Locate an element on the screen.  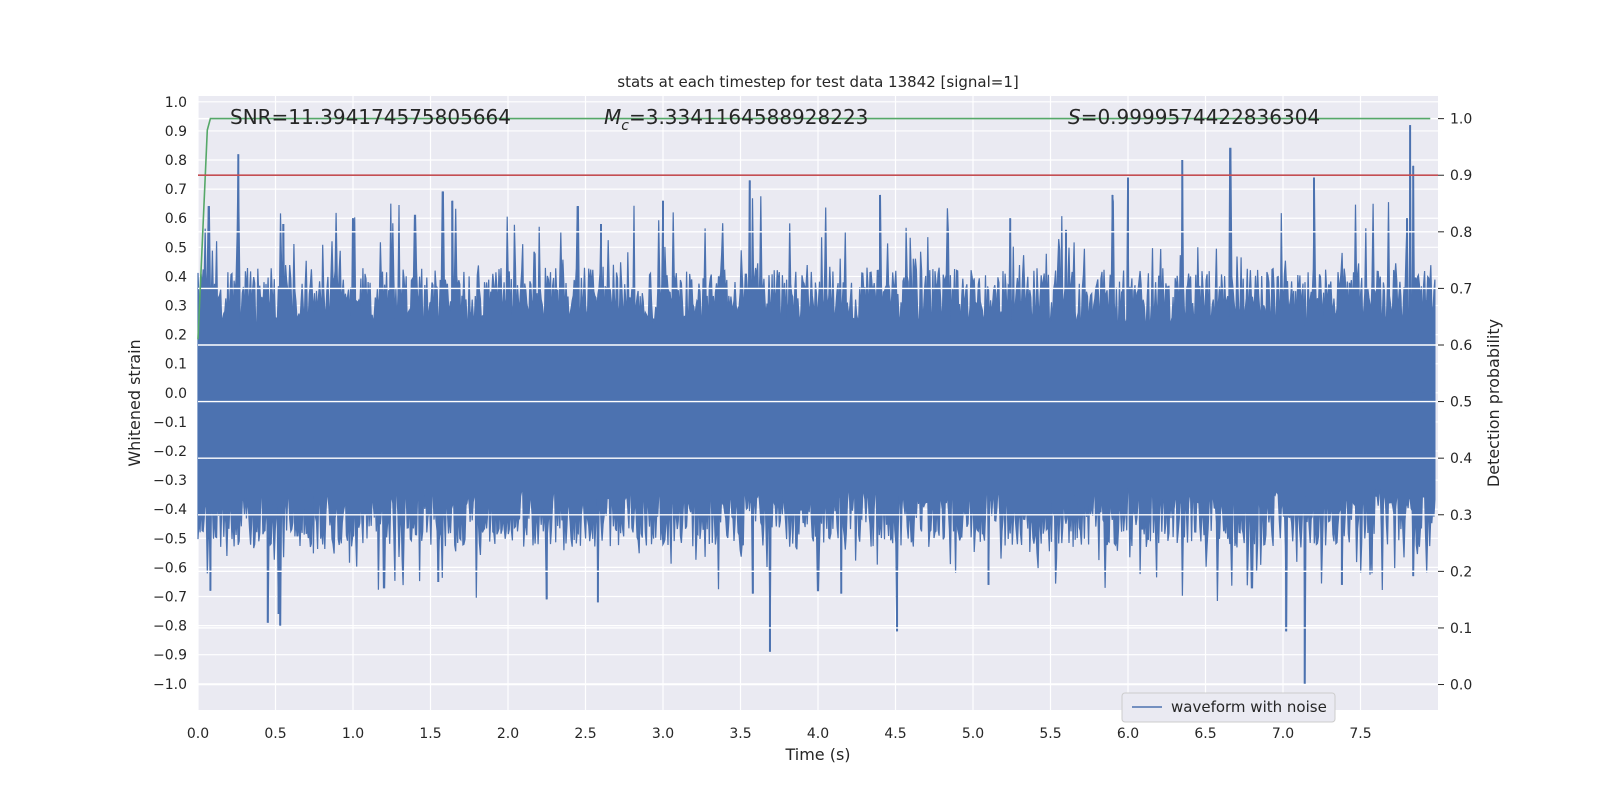
chirp-mass-symbol: M is located at coordinates (612, 117).